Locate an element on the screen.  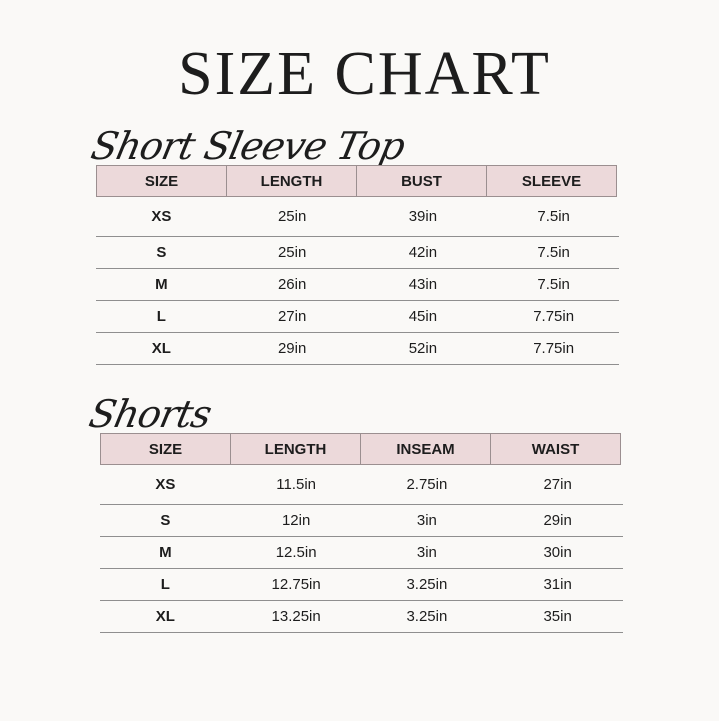
table-row: M 26in 43in 7.5in is located at coordinates (357, 285).